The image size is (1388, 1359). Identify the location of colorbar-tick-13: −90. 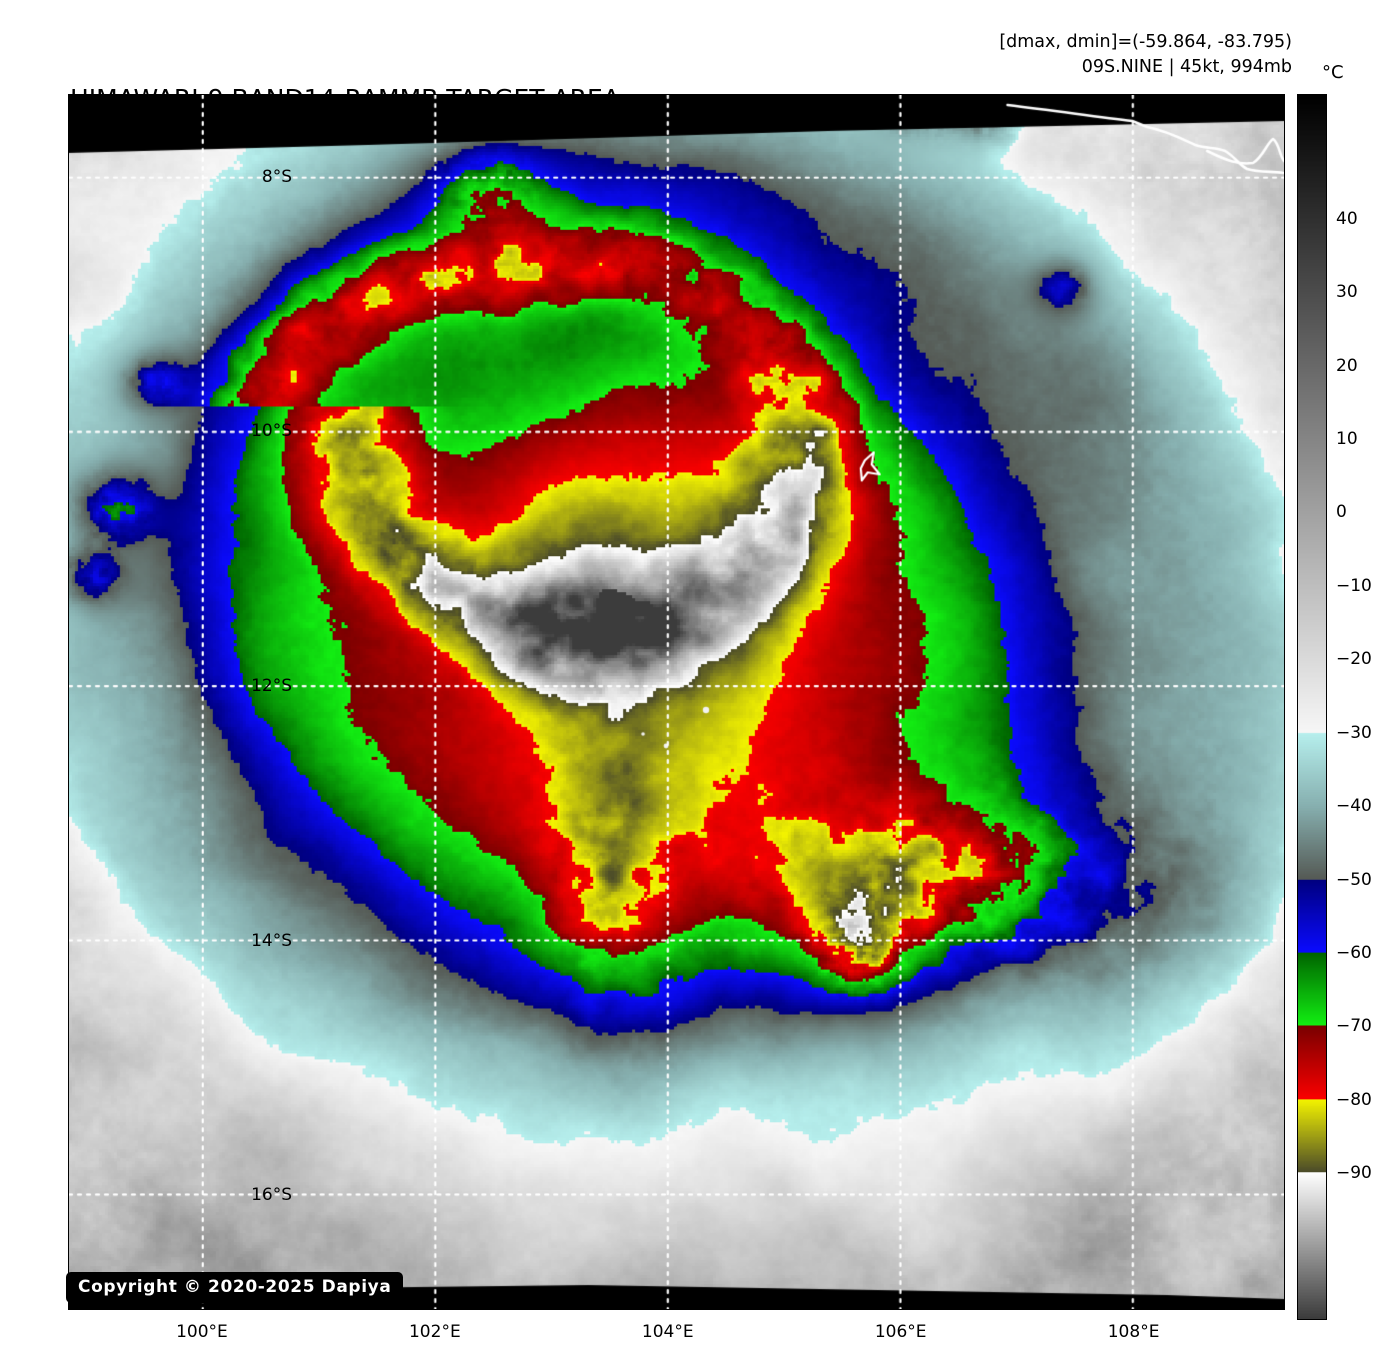
(1354, 1173).